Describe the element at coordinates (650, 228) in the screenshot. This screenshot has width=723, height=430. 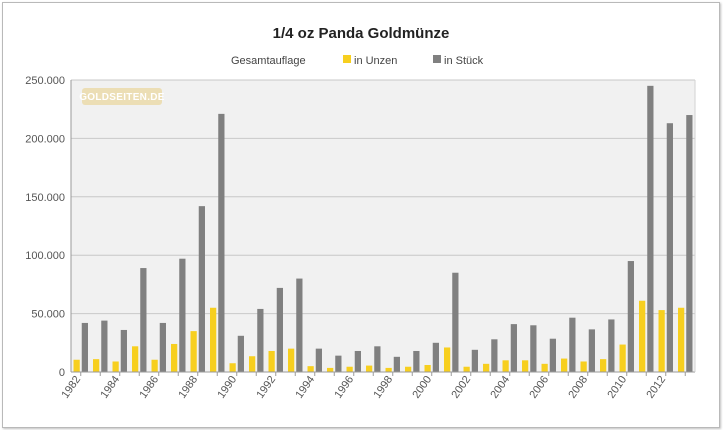
I see `bar-in-stueck-2011` at that location.